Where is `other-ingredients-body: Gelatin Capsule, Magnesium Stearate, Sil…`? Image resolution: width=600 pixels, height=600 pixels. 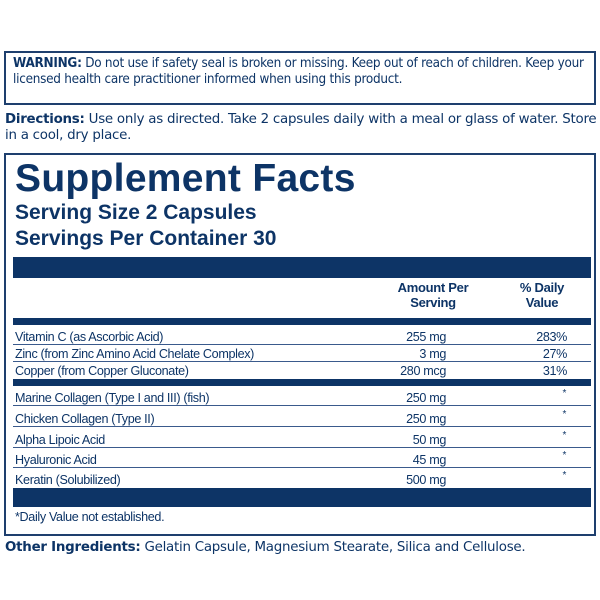 other-ingredients-body: Gelatin Capsule, Magnesium Stearate, Sil… is located at coordinates (333, 547).